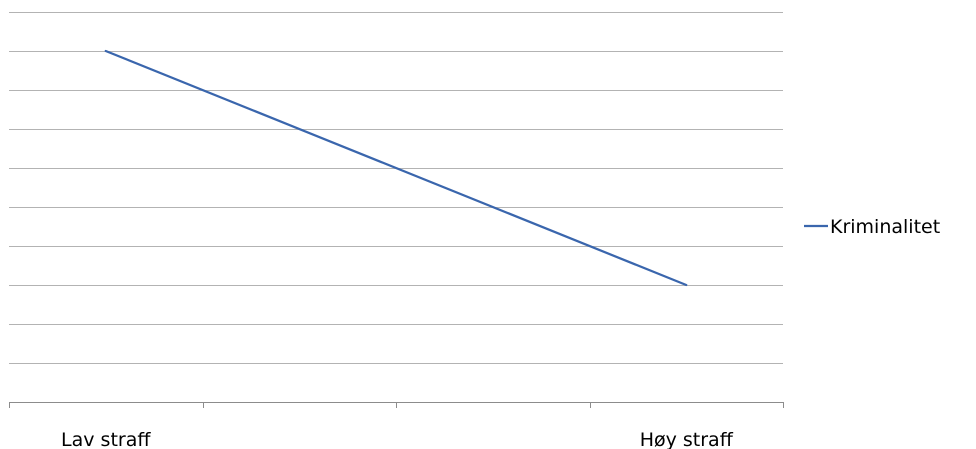 This screenshot has height=449, width=976. I want to click on legend-label: Kriminalitet, so click(885, 227).